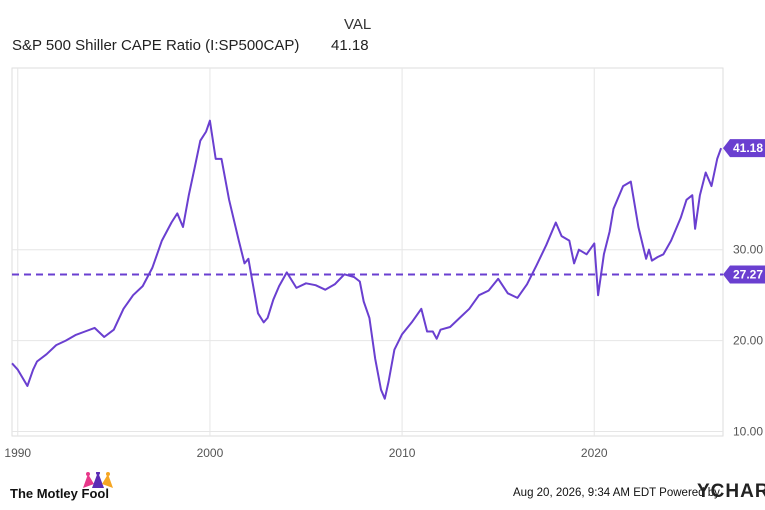  Describe the element at coordinates (594, 453) in the screenshot. I see `x-tick-label: 2020` at that location.